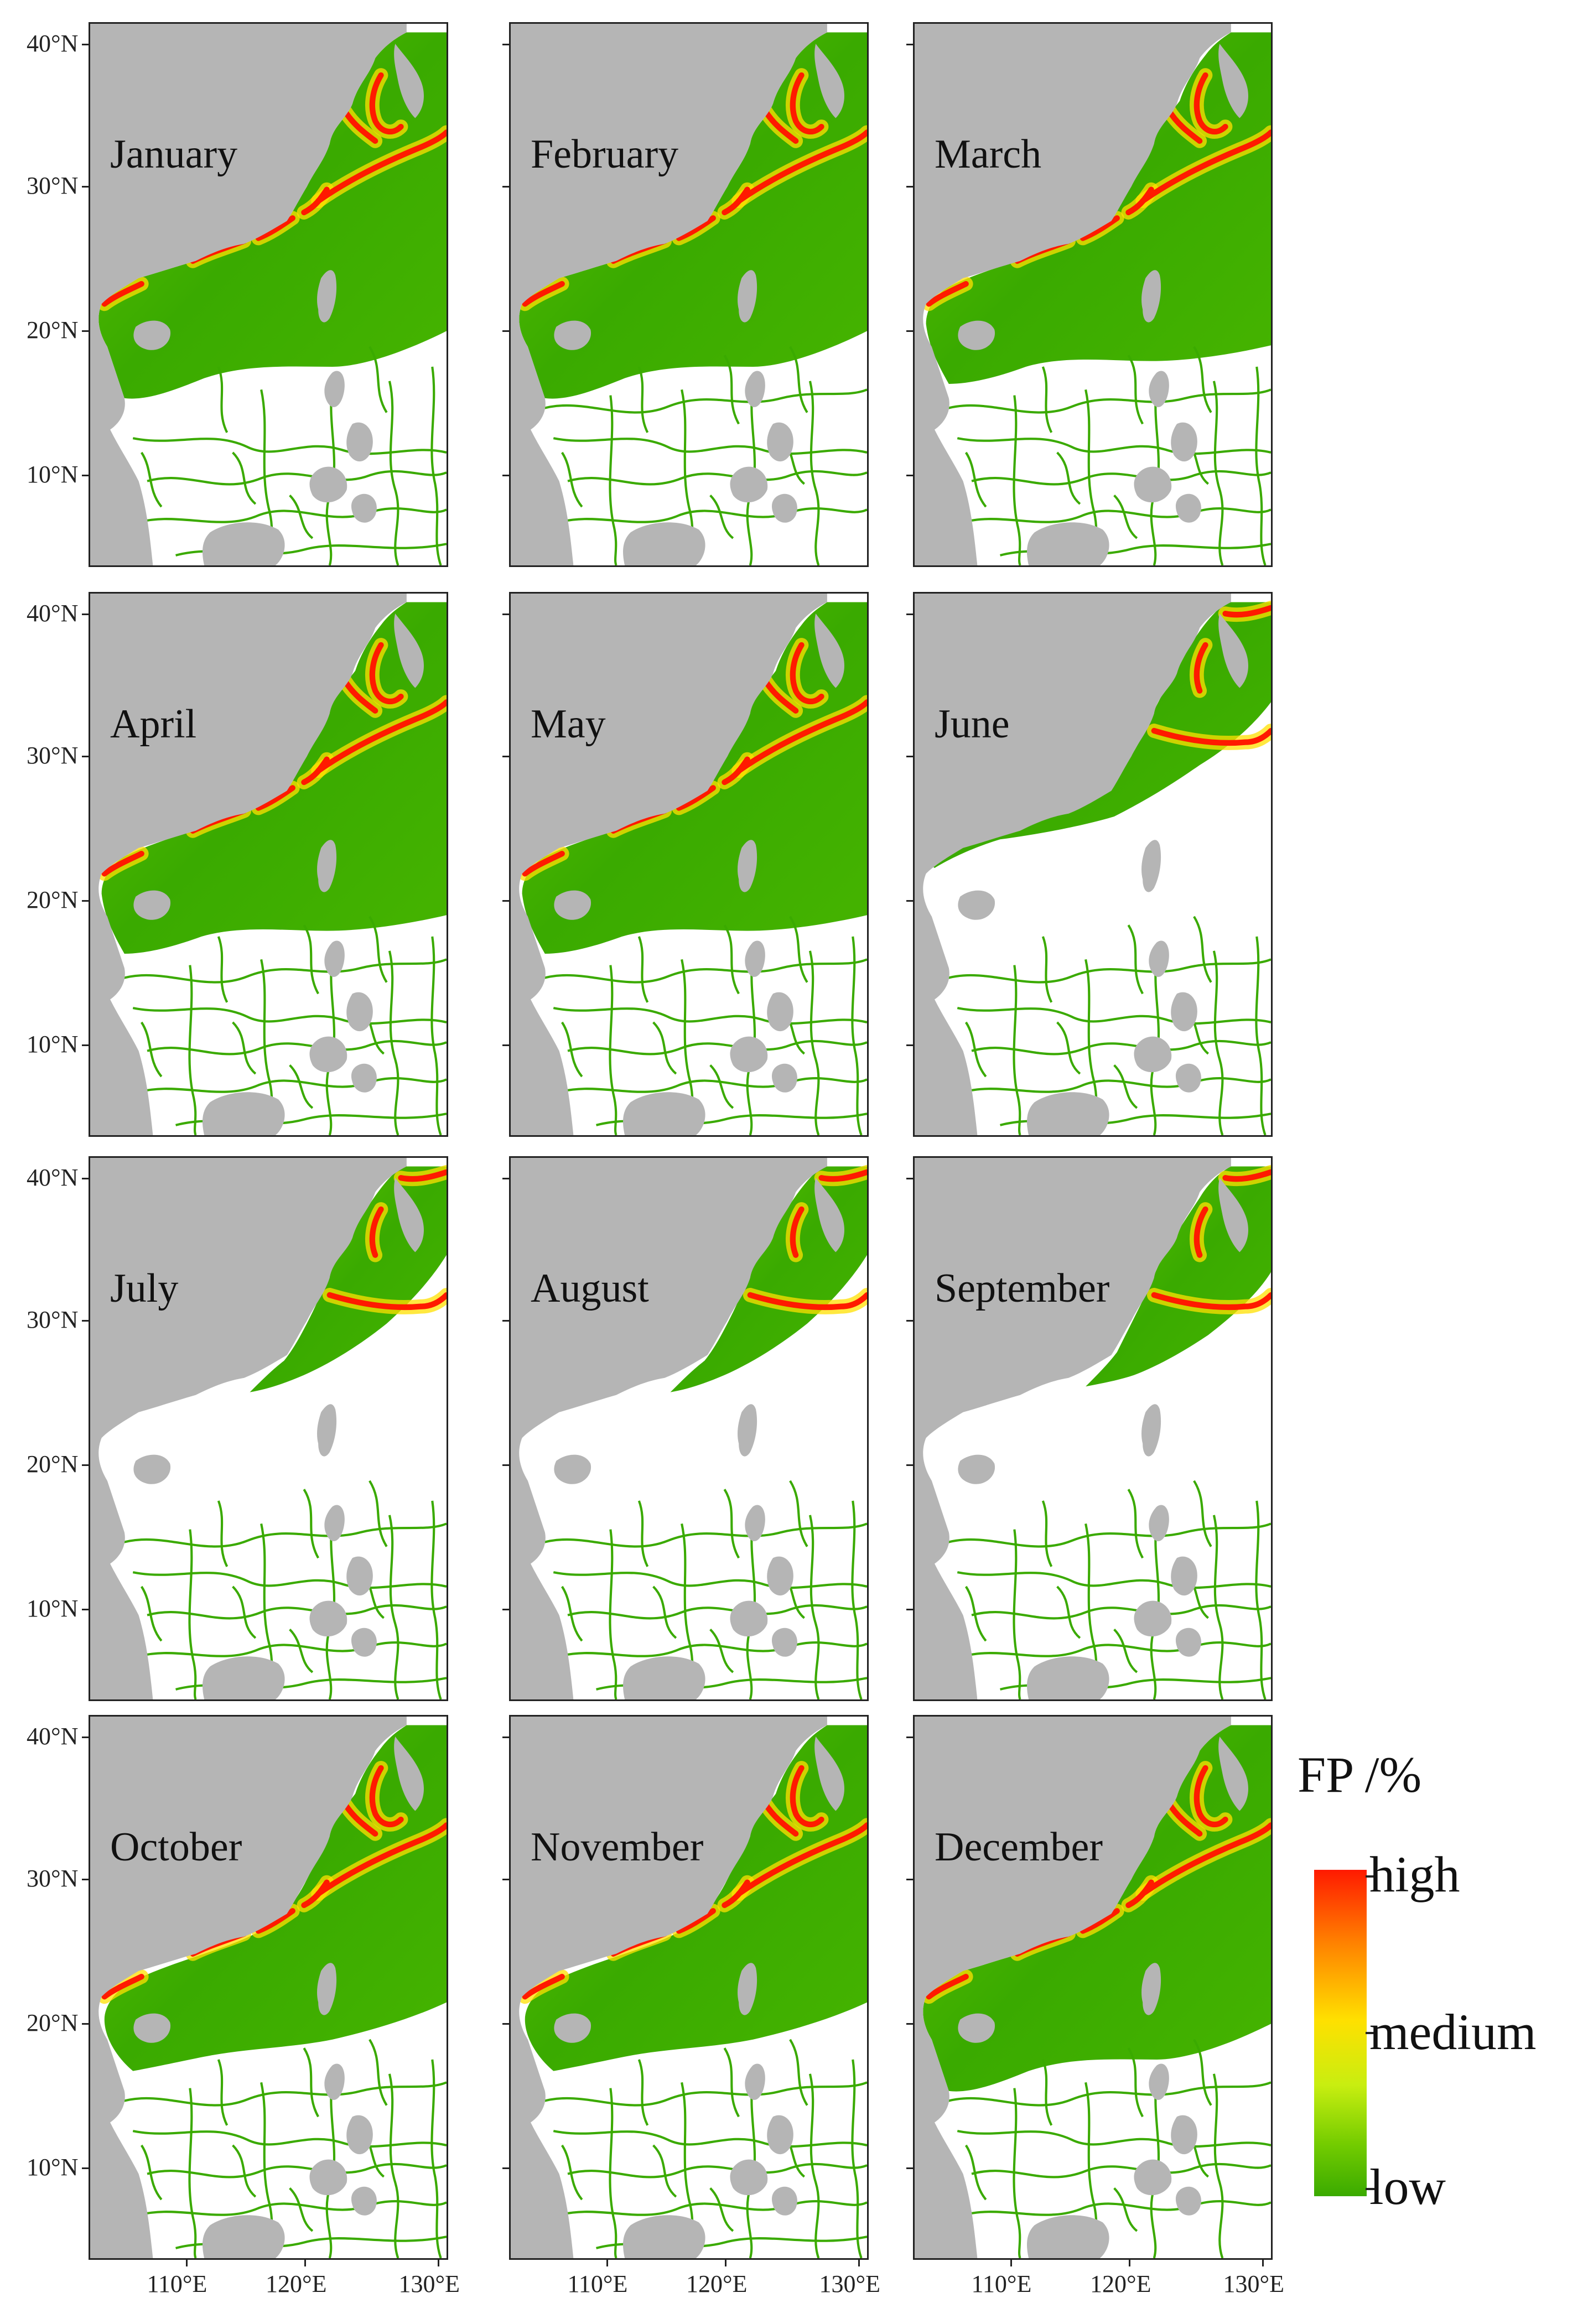  What do you see at coordinates (988, 154) in the screenshot?
I see `month-label: March` at bounding box center [988, 154].